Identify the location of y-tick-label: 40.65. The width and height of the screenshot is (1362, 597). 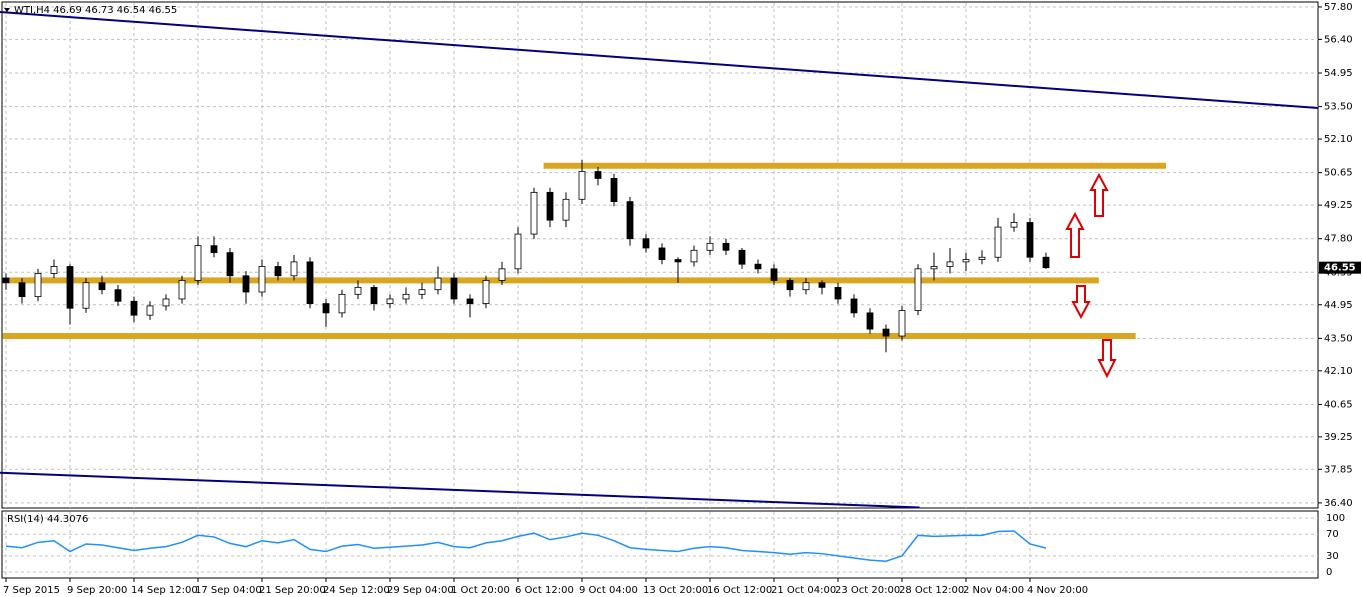
(1338, 404).